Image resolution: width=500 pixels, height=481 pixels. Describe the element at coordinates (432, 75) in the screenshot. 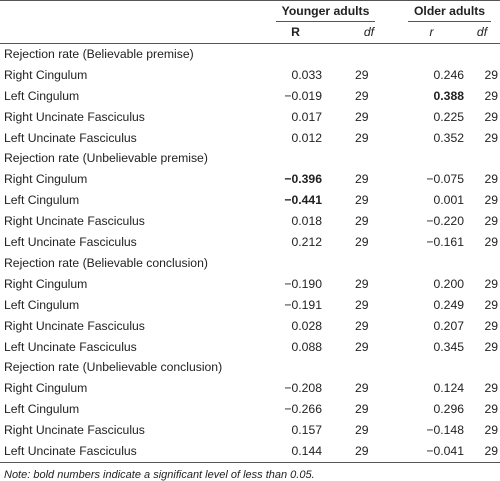

I see `older-r-cell: 0.246` at that location.